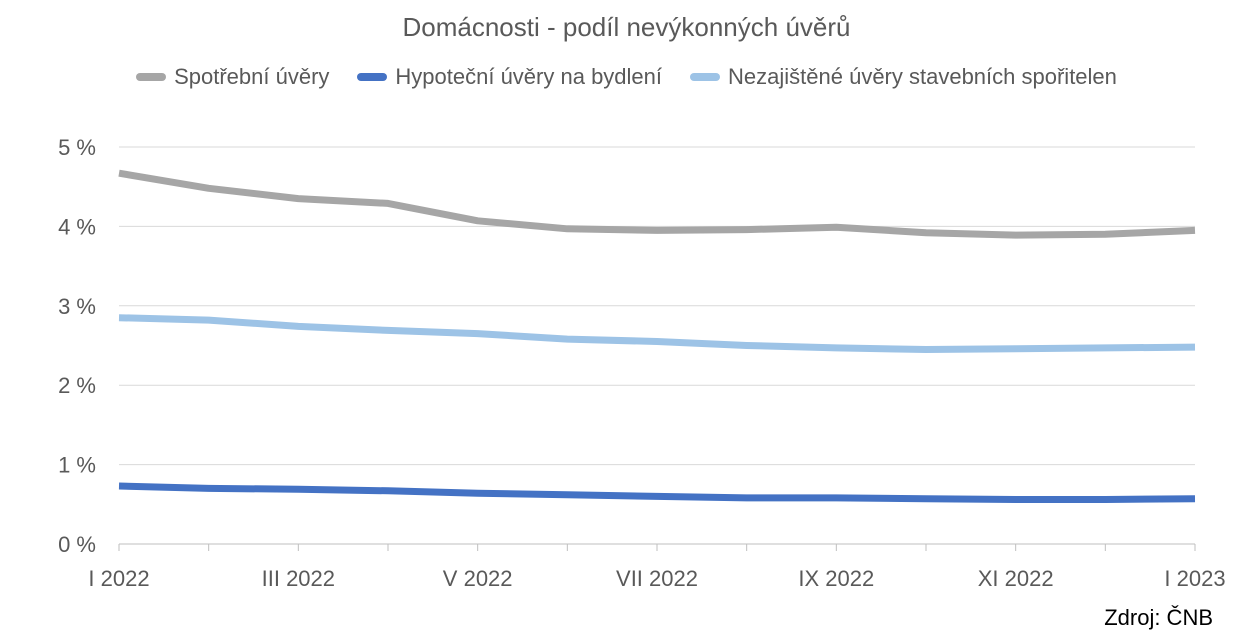 This screenshot has height=643, width=1253. I want to click on source-note: Zdroj: ČNB, so click(1158, 617).